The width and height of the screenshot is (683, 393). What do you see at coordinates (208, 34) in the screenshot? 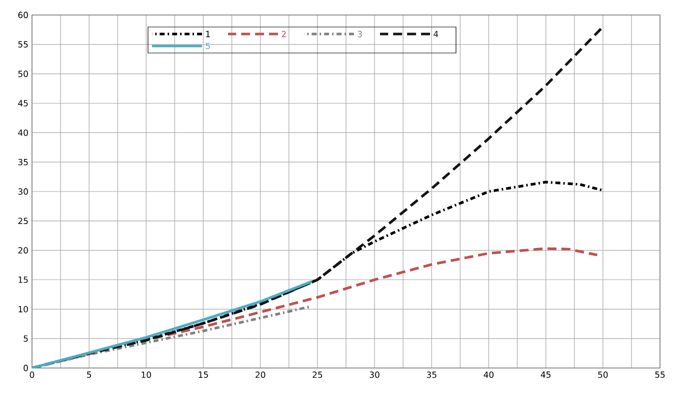
I see `text: 1` at bounding box center [208, 34].